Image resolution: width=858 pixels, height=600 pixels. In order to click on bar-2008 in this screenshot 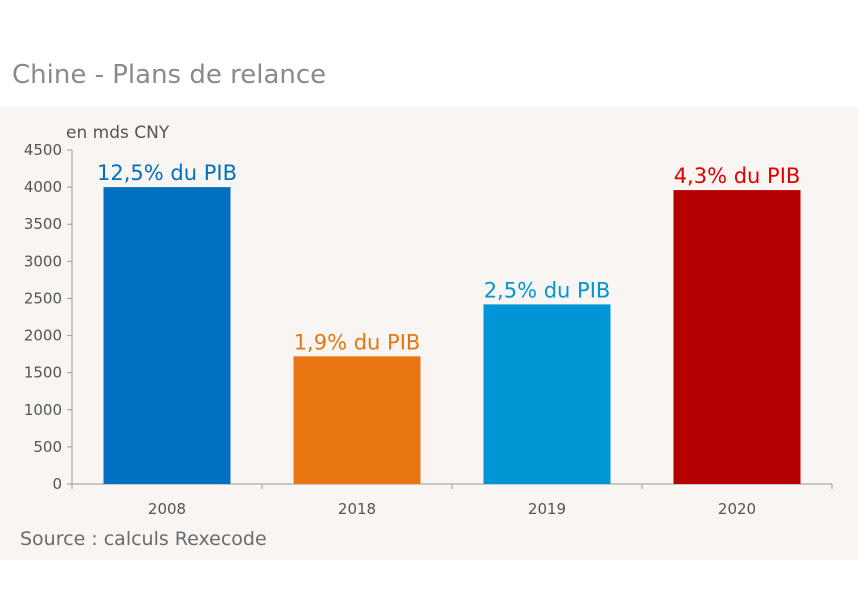, I will do `click(167, 335)`.